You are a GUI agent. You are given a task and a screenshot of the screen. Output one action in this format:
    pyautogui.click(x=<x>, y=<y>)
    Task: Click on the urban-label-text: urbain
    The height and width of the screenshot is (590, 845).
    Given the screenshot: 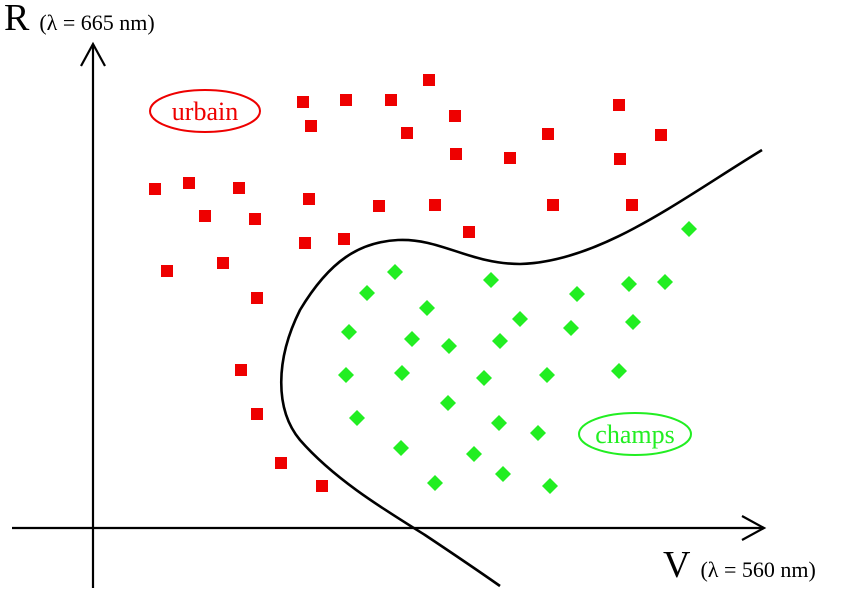 What is the action you would take?
    pyautogui.click(x=205, y=111)
    